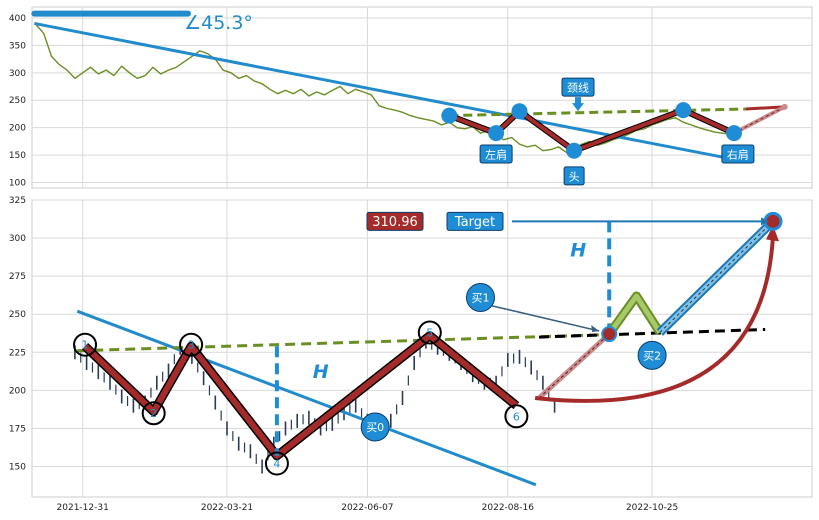 This screenshot has height=520, width=819. Describe the element at coordinates (17, 315) in the screenshot. I see `bottom-y-tick-label: 250` at that location.